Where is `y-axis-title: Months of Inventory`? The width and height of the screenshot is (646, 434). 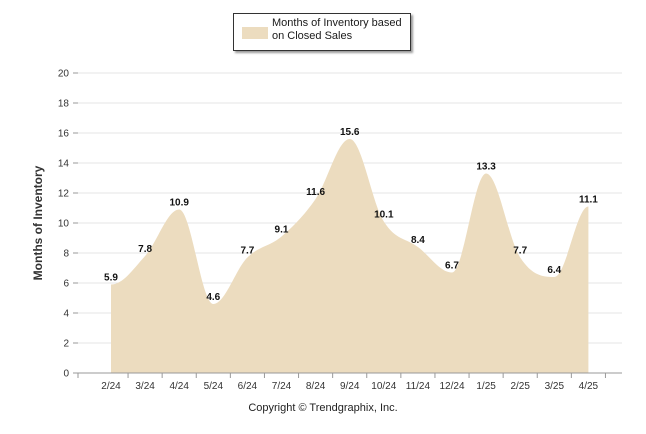
y-axis-title: Months of Inventory is located at coordinates (38, 222).